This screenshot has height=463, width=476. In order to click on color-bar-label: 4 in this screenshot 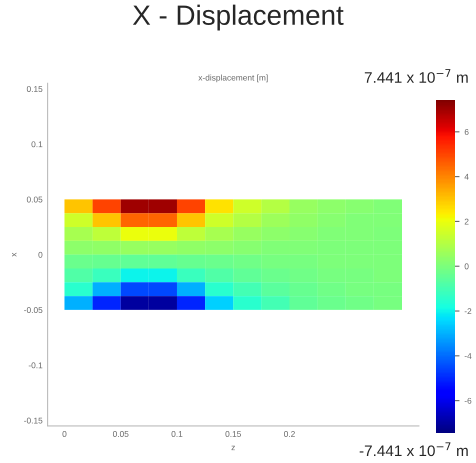, I will do `click(466, 177)`.